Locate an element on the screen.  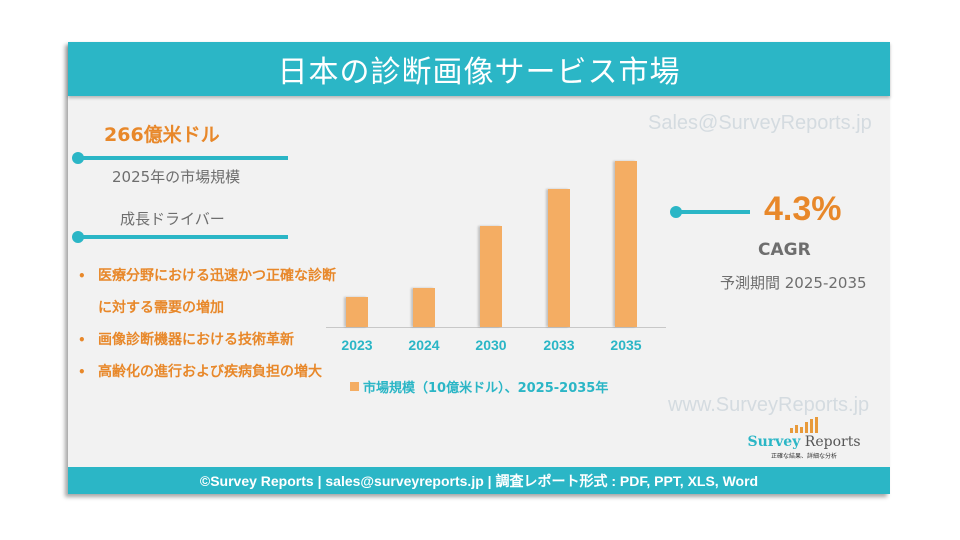
driver-item: 画像診断機器における技術革新 is located at coordinates (213, 340).